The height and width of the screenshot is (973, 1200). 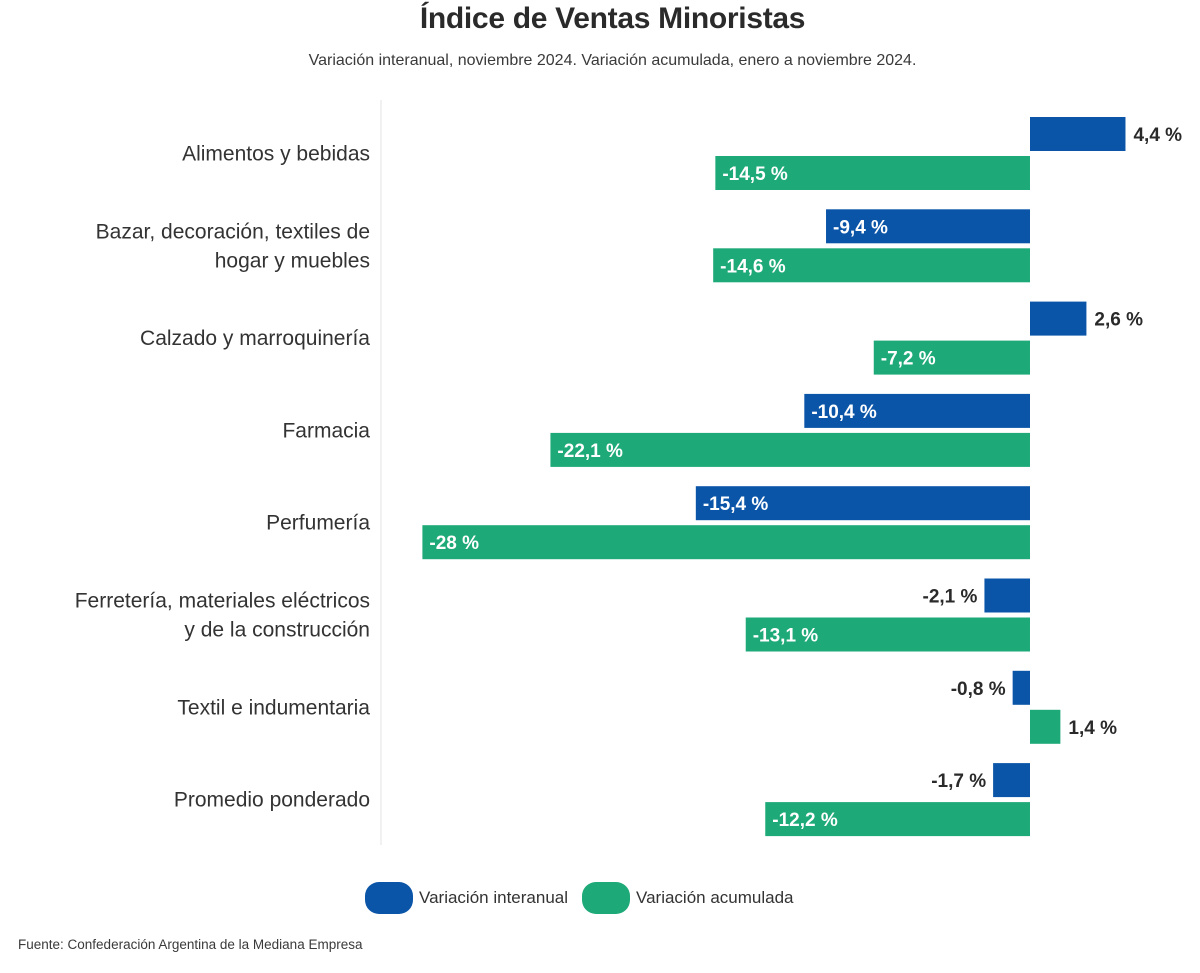 What do you see at coordinates (736, 504) in the screenshot?
I see `data-label: -15,4 %` at bounding box center [736, 504].